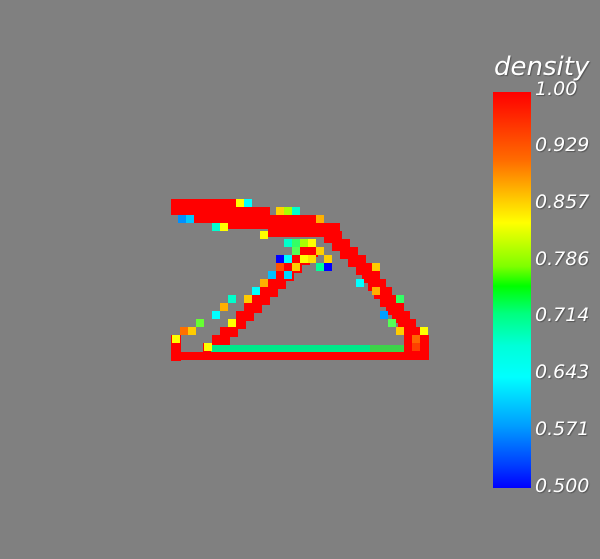 This screenshot has width=600, height=559. What do you see at coordinates (562, 429) in the screenshot?
I see `colorbar-tick-label: 0.571` at bounding box center [562, 429].